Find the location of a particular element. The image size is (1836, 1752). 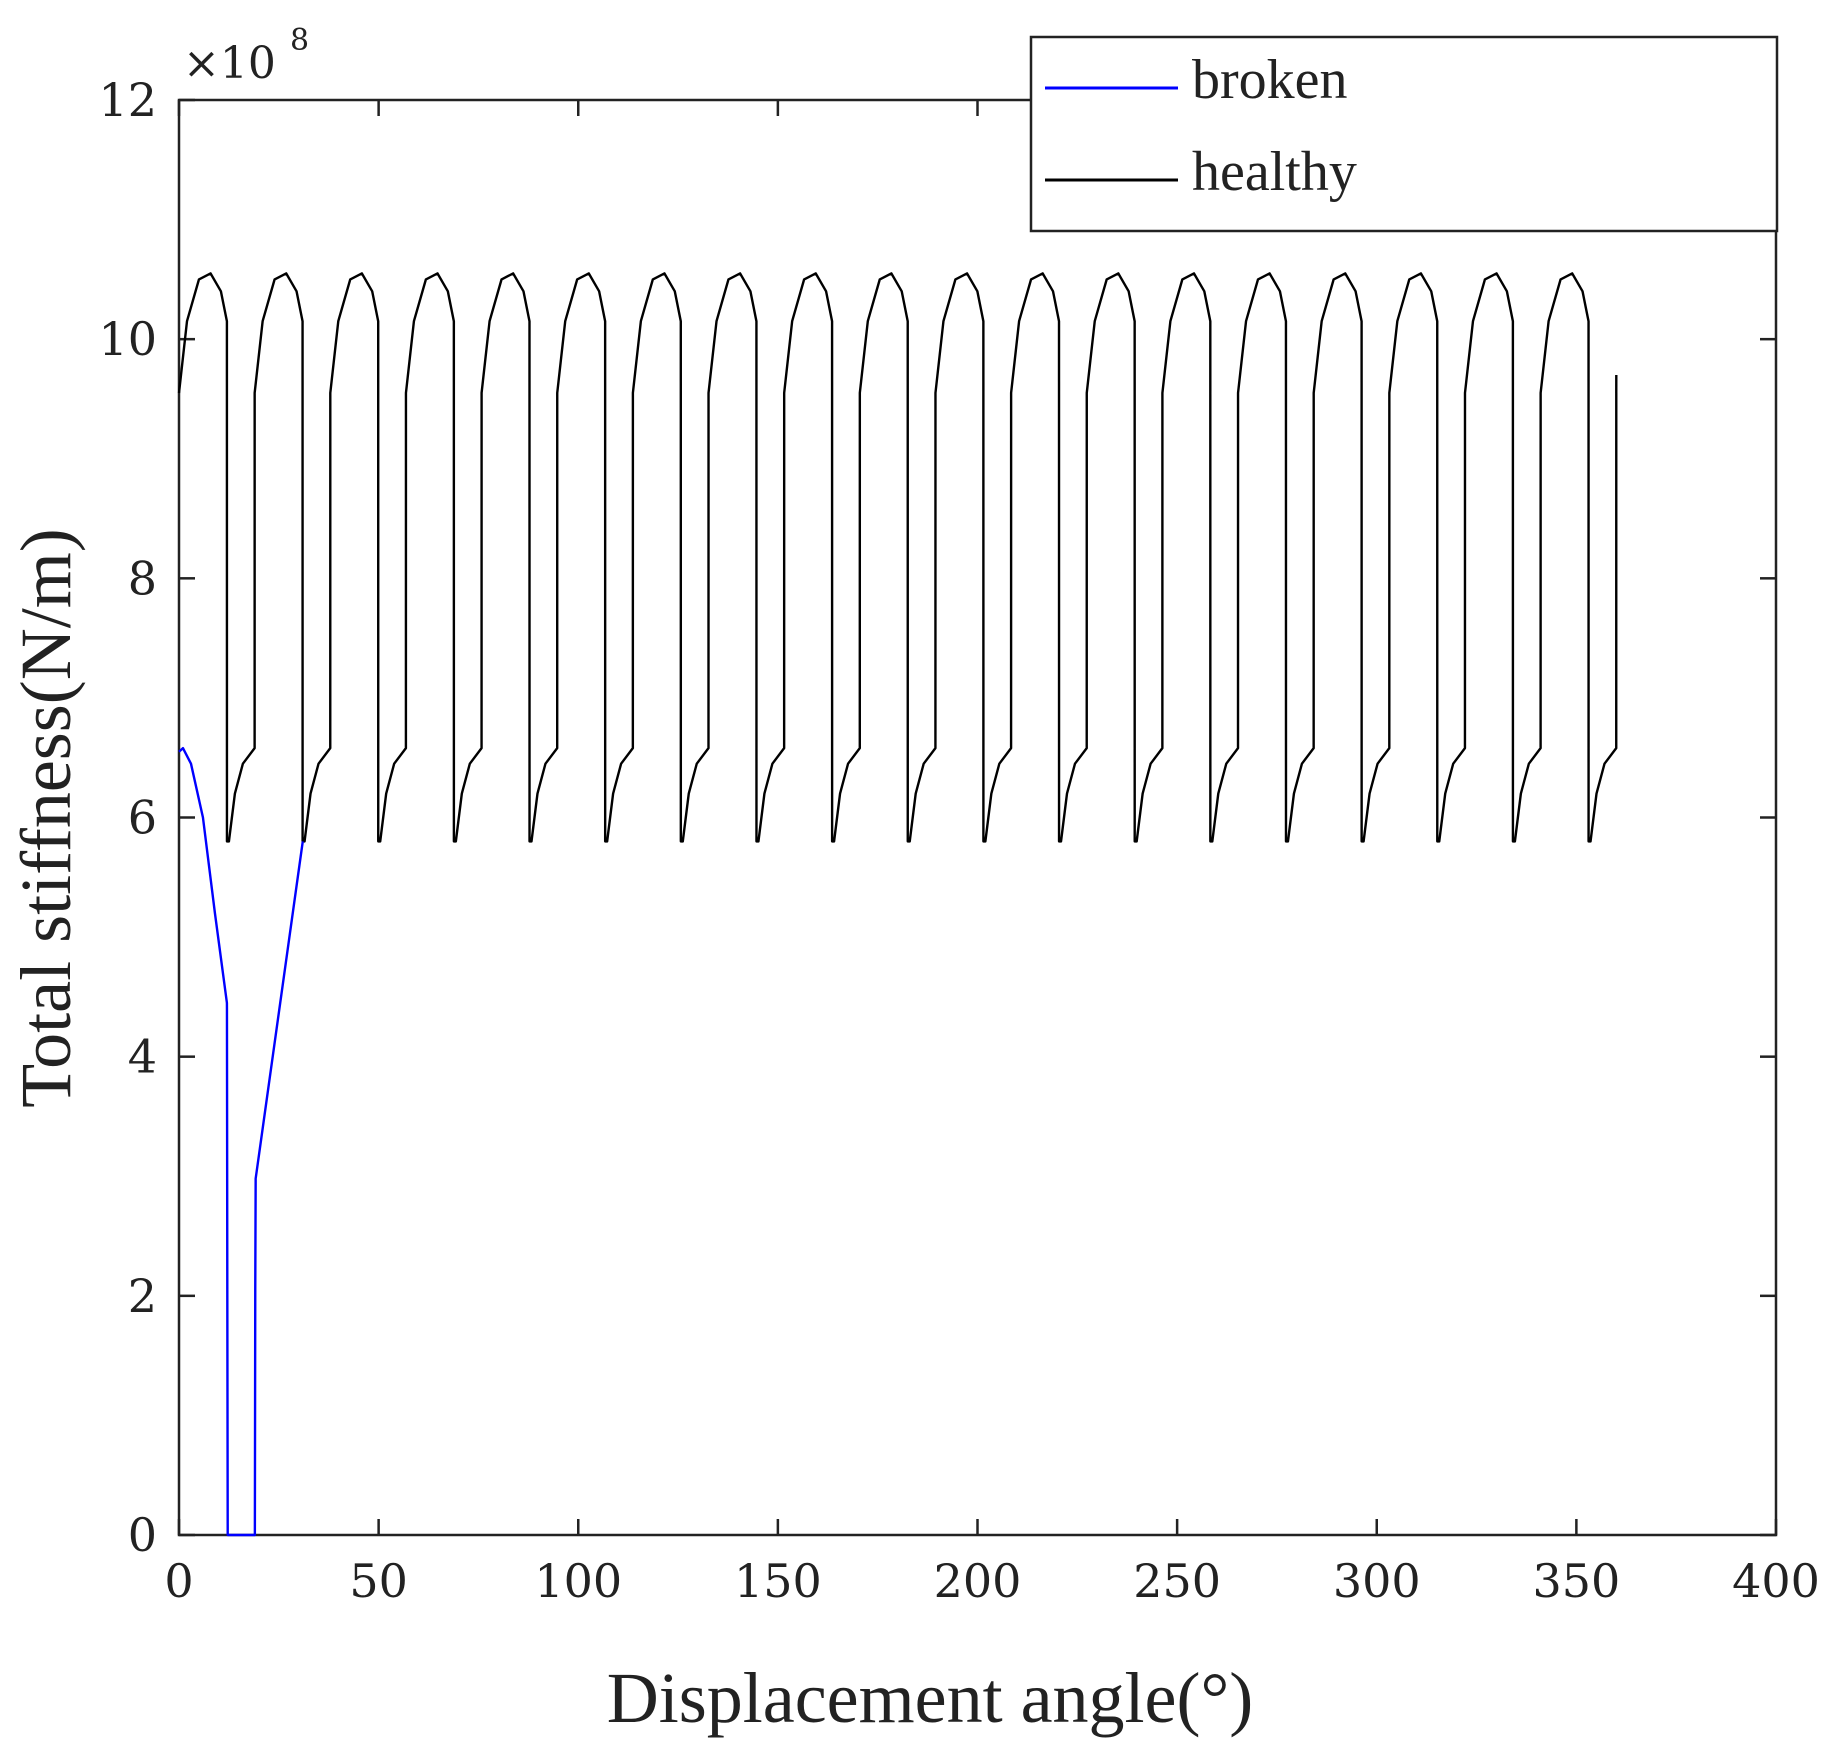

x-tick-label: 350 is located at coordinates (1576, 1581).